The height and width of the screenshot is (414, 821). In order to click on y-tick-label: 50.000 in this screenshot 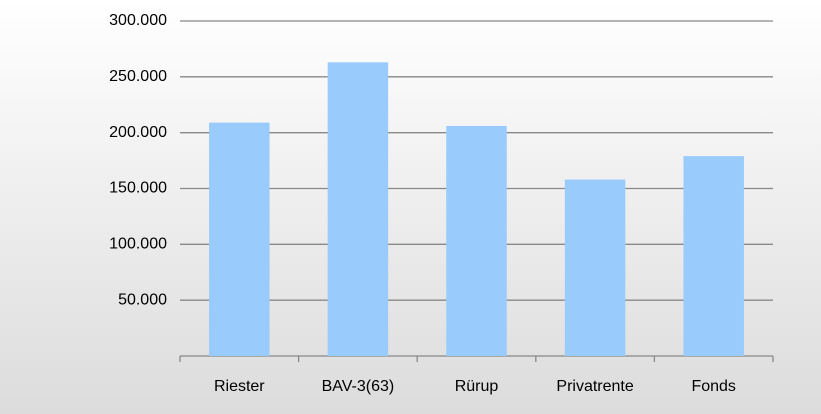, I will do `click(142, 299)`.